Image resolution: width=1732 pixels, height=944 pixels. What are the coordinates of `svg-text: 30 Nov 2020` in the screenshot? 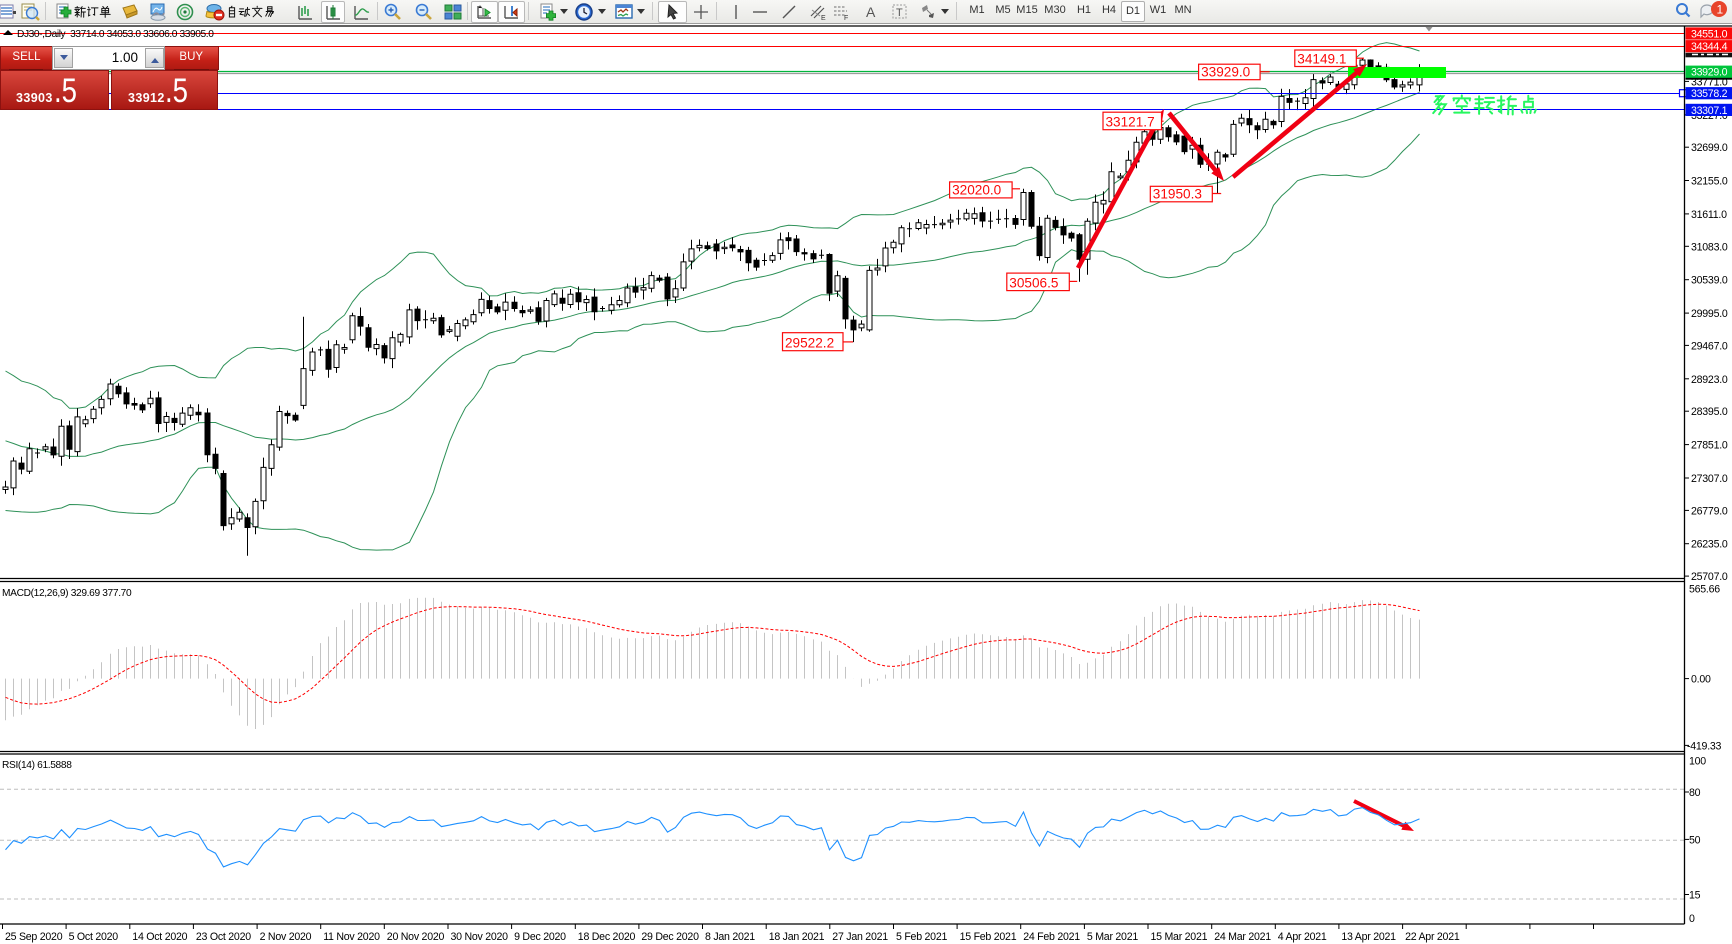 It's located at (480, 937).